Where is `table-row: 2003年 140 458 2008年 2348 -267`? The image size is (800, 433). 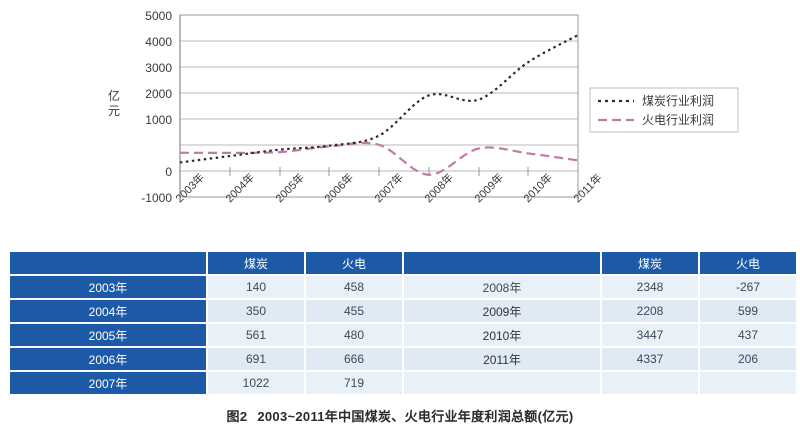 table-row: 2003年 140 458 2008年 2348 -267 is located at coordinates (403, 287).